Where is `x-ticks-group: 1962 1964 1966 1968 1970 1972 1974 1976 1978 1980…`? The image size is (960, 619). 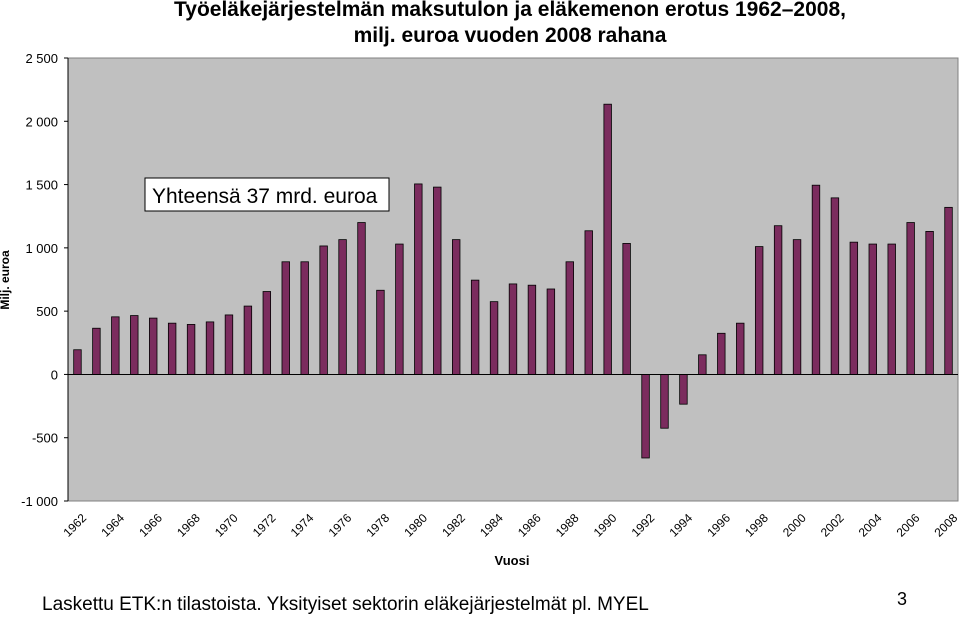
x-ticks-group: 1962 1964 1966 1968 1970 1972 1974 1976 1978 1980… is located at coordinates (510, 525).